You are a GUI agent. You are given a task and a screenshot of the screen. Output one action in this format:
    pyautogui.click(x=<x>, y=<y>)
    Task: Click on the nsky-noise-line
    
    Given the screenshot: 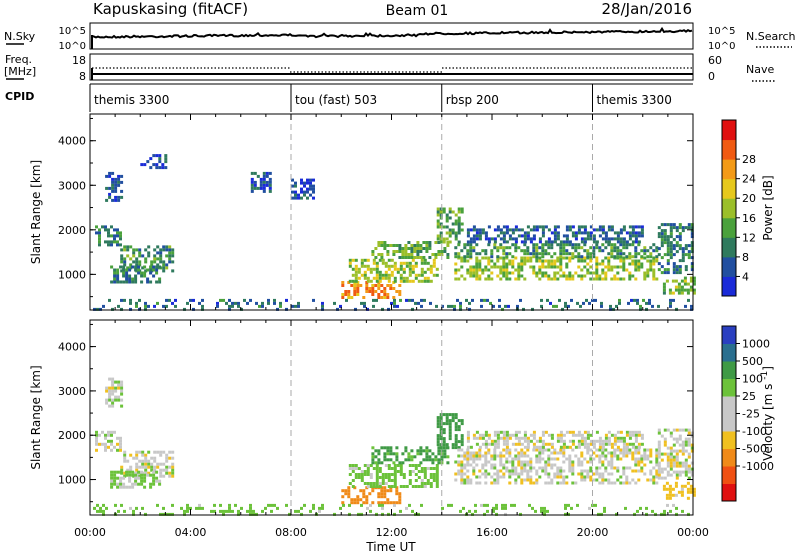 What is the action you would take?
    pyautogui.click(x=392, y=32)
    